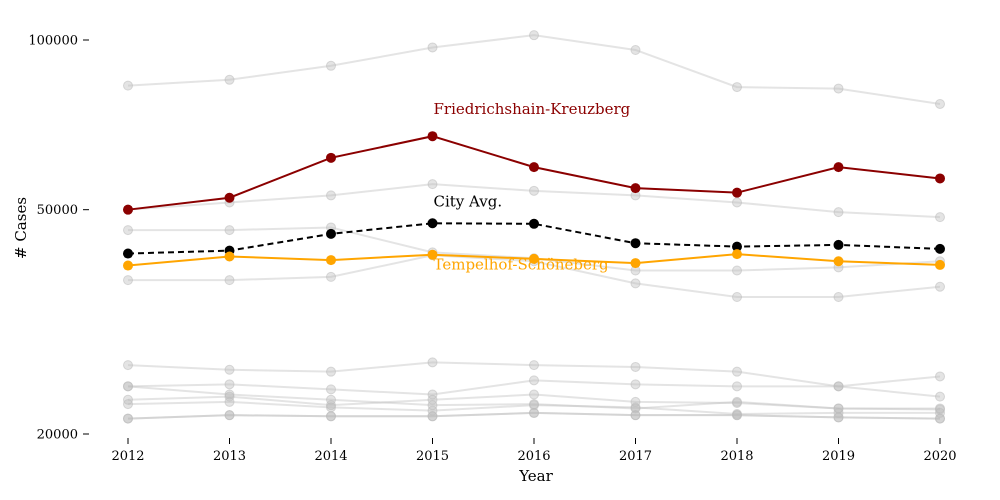 Image resolution: width=1000 pixels, height=500 pixels. What do you see at coordinates (535, 476) in the screenshot?
I see `x-axis-label: Year` at bounding box center [535, 476].